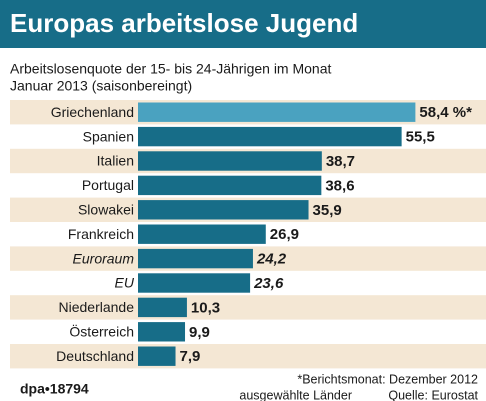 This screenshot has width=486, height=401. Describe the element at coordinates (95, 356) in the screenshot. I see `category-label: Deutschland` at that location.